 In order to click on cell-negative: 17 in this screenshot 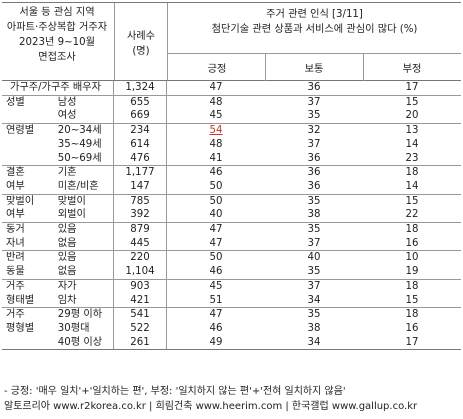, I will do `click(412, 342)`.